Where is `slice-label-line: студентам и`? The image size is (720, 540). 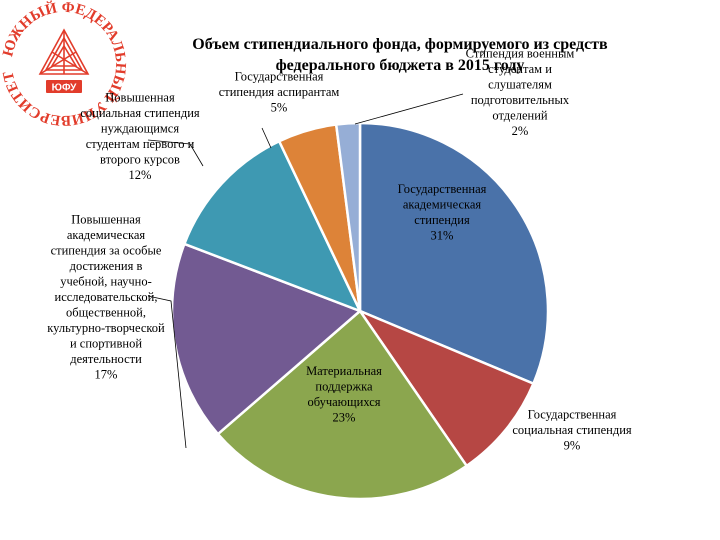 slice-label-line: студентам и is located at coordinates (520, 69).